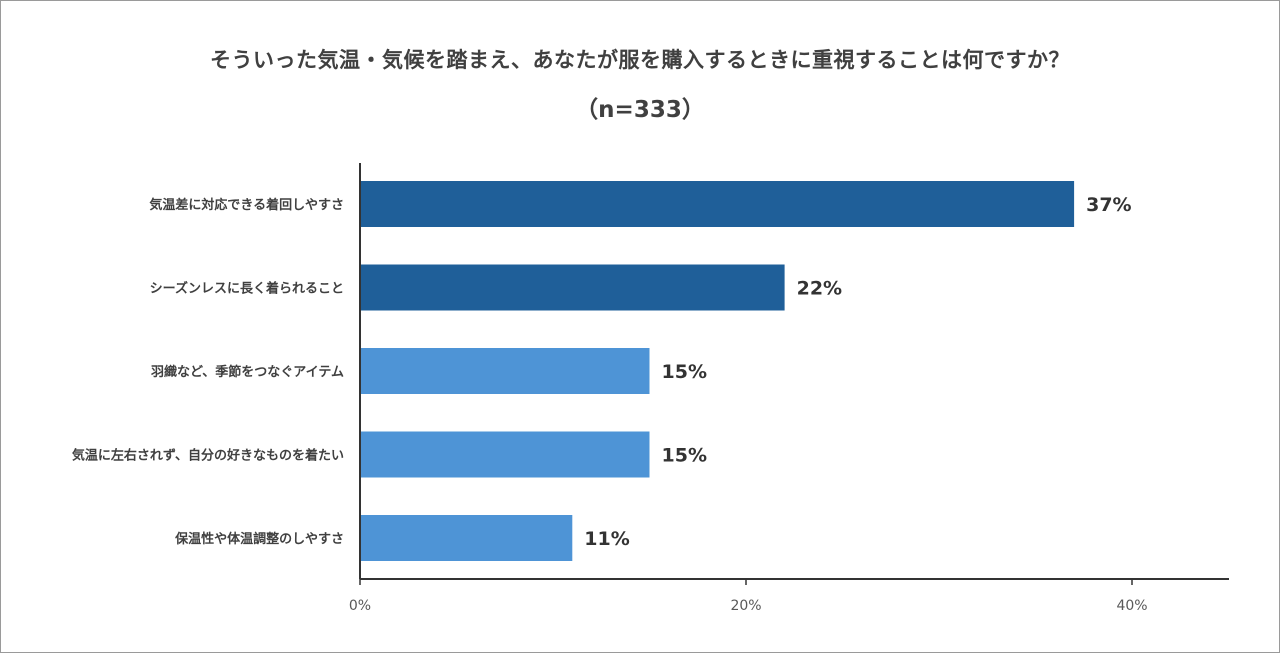 This screenshot has width=1280, height=653. Describe the element at coordinates (208, 456) in the screenshot. I see `category-label-4: 気温に左右されず、自分の好きなものを着たい` at that location.